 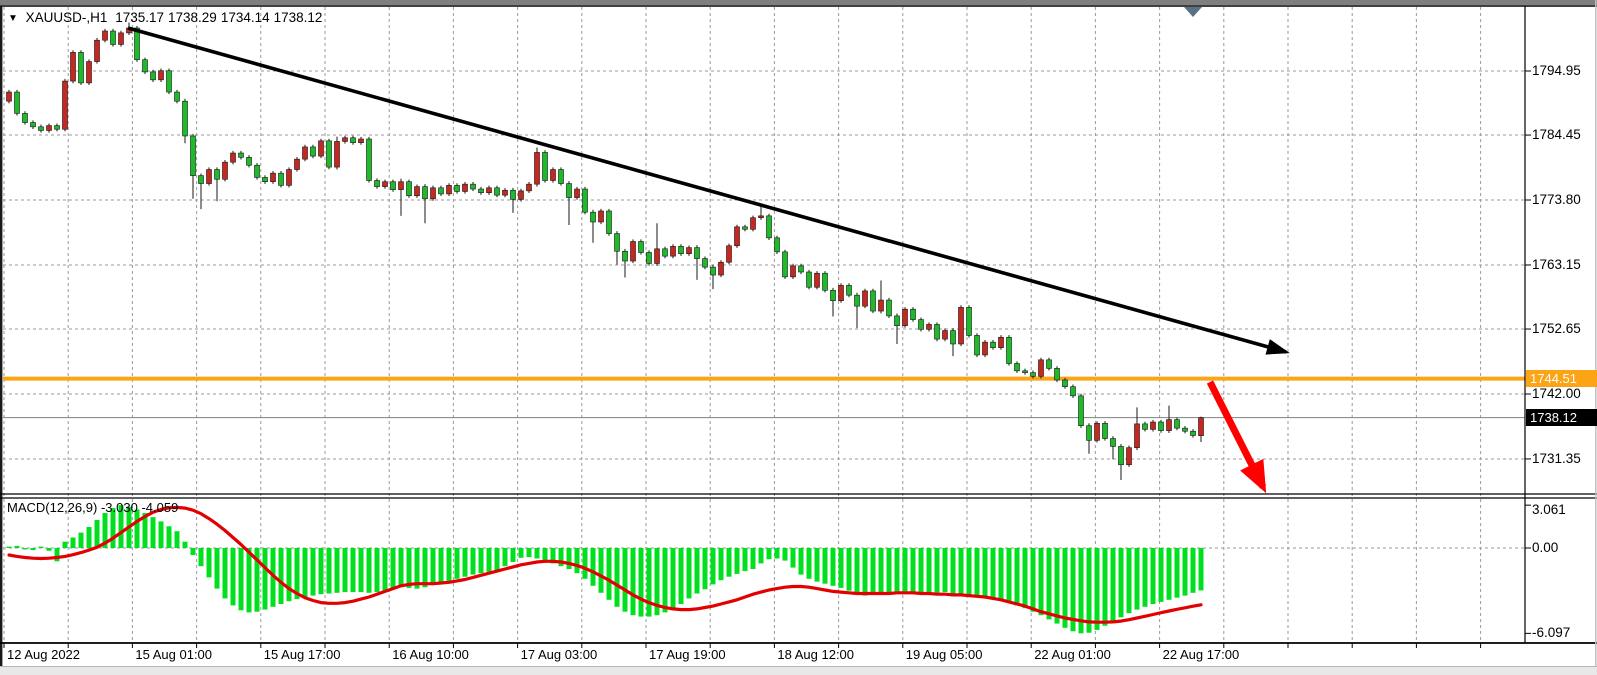 What do you see at coordinates (160, 507) in the screenshot?
I see `macd-signal-value: -4.059` at bounding box center [160, 507].